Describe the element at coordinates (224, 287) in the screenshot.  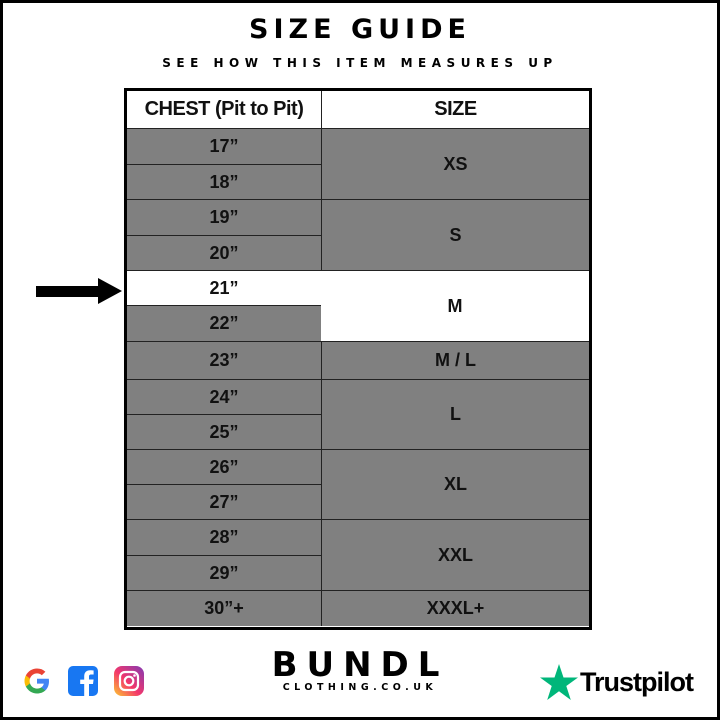
I see `chest-cell: 21”` at that location.